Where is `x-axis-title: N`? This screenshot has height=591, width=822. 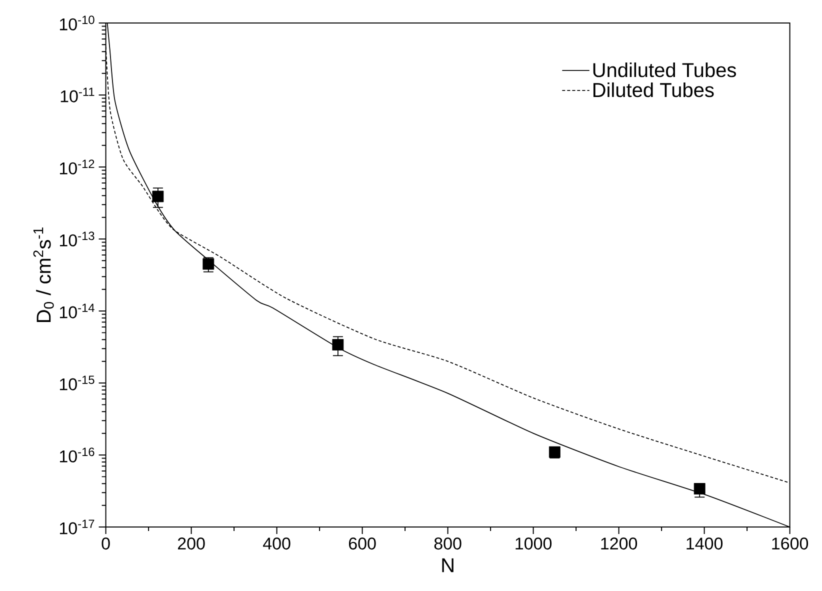
x-axis-title: N is located at coordinates (448, 565).